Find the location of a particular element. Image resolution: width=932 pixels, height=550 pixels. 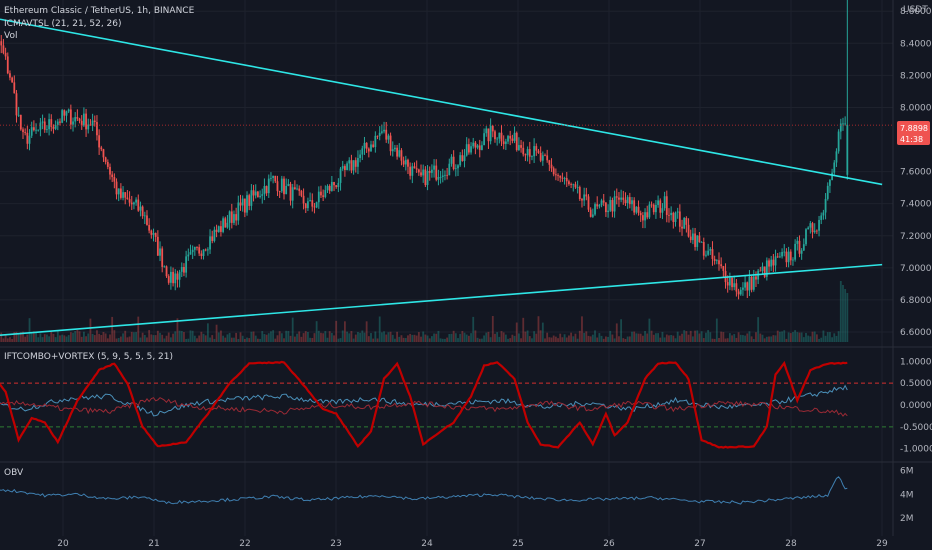

y-tick-label: 6.6000 is located at coordinates (916, 333).